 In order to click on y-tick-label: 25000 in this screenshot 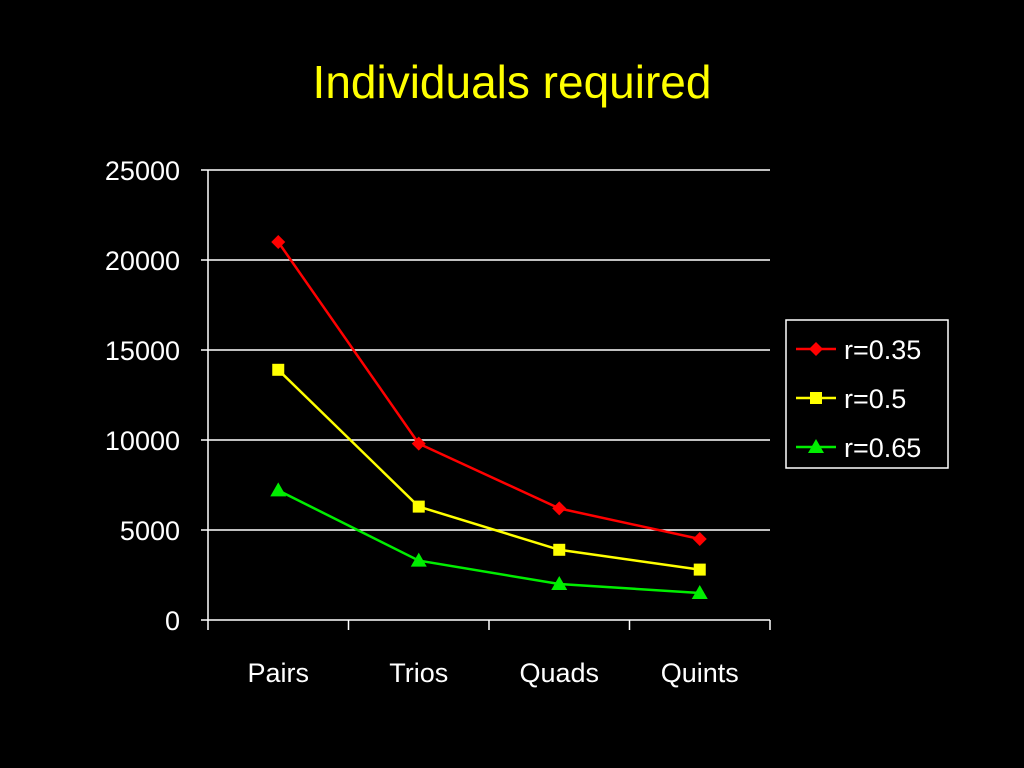, I will do `click(142, 171)`.